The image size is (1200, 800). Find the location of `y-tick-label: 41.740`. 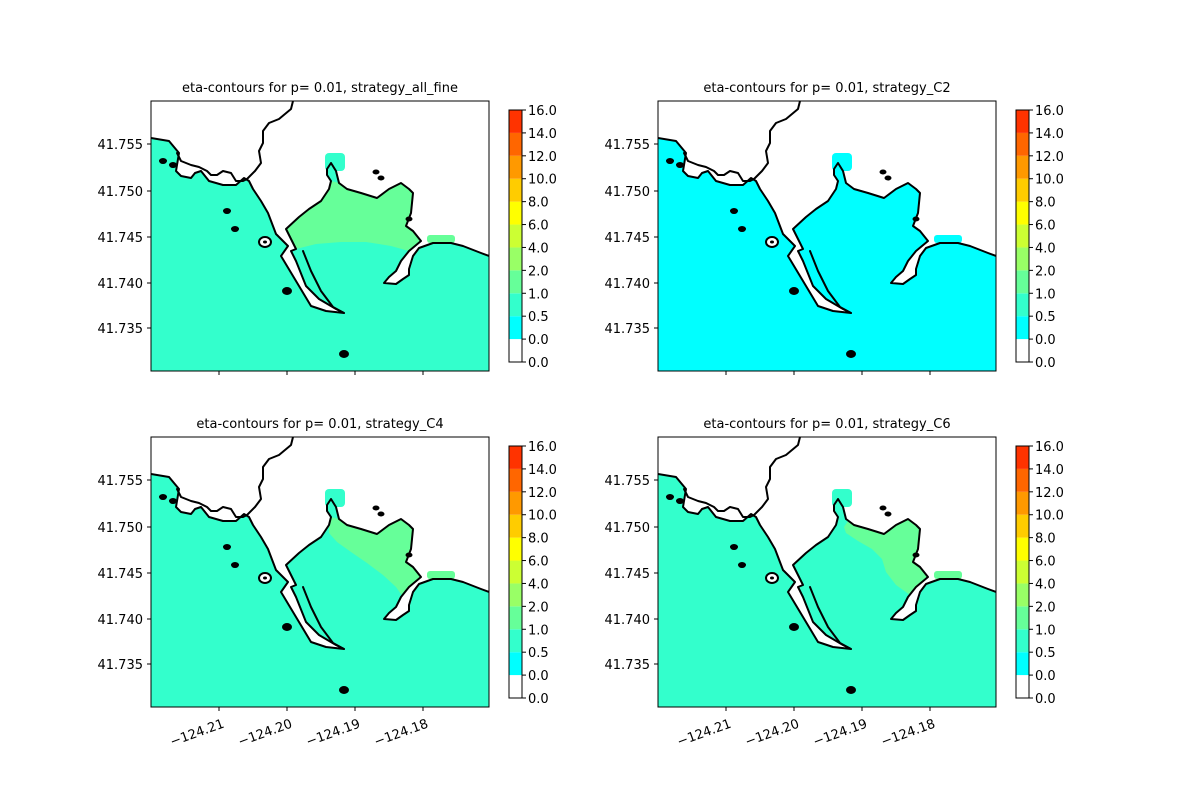

y-tick-label: 41.740 is located at coordinates (121, 284).